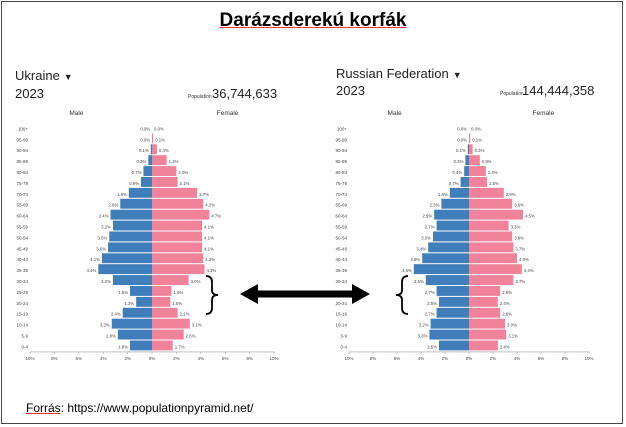 This screenshot has height=427, width=626. What do you see at coordinates (92, 270) in the screenshot?
I see `male-value-label: 4.4%` at bounding box center [92, 270].